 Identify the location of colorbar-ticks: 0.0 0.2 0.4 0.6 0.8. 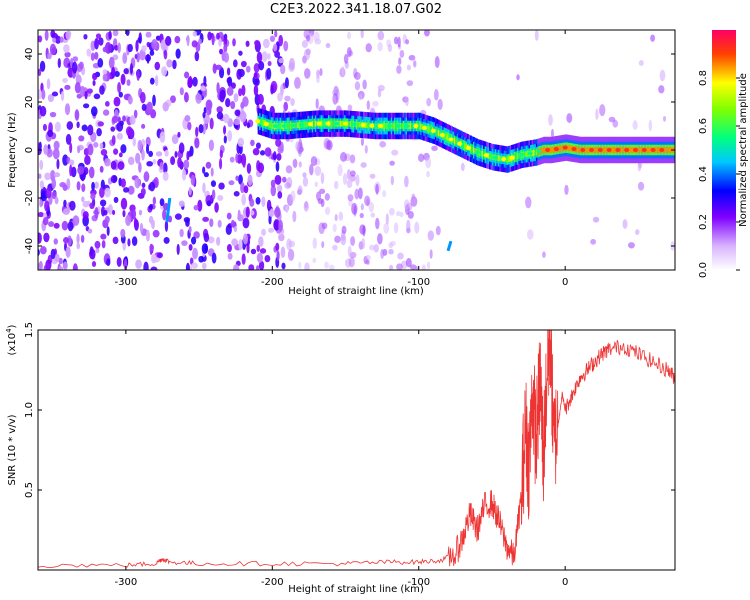
(719, 174).